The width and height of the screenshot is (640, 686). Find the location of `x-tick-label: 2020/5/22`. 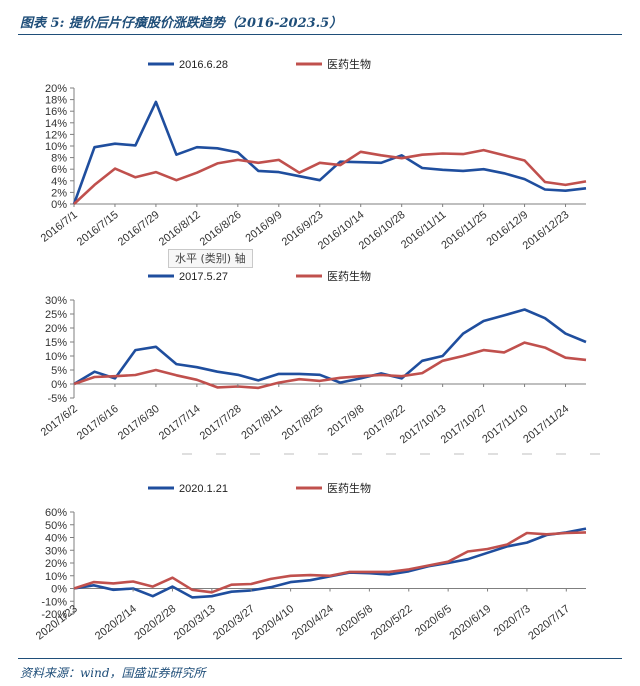

x-tick-label: 2020/5/22 is located at coordinates (392, 623).